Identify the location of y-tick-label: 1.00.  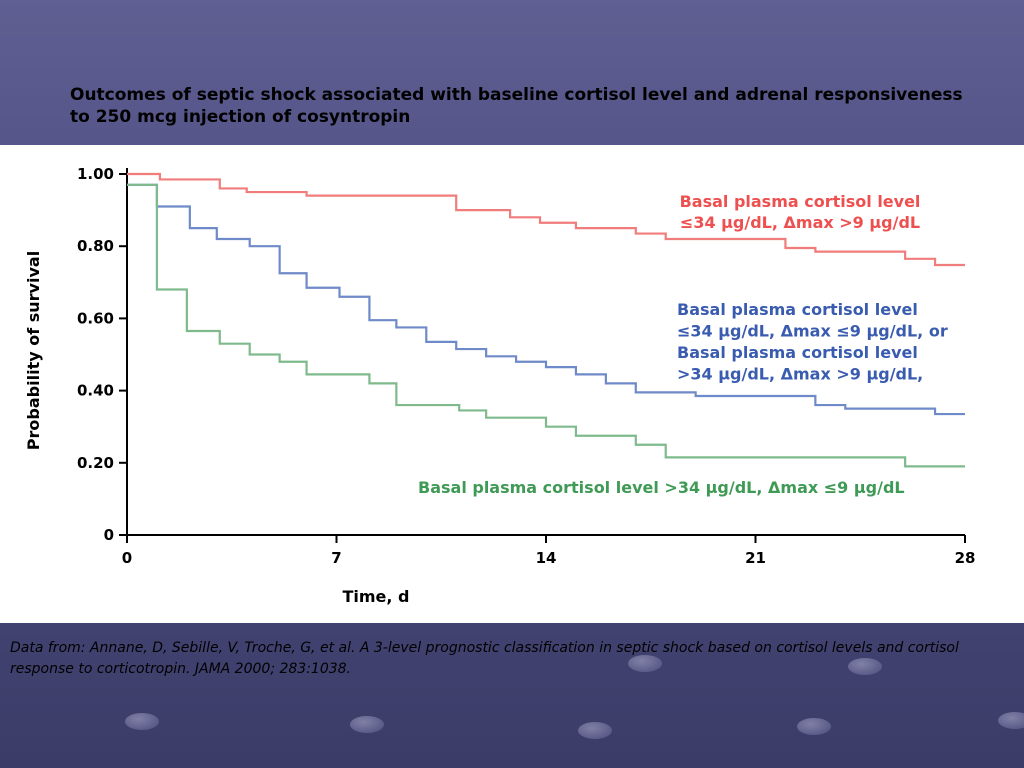
(95, 174).